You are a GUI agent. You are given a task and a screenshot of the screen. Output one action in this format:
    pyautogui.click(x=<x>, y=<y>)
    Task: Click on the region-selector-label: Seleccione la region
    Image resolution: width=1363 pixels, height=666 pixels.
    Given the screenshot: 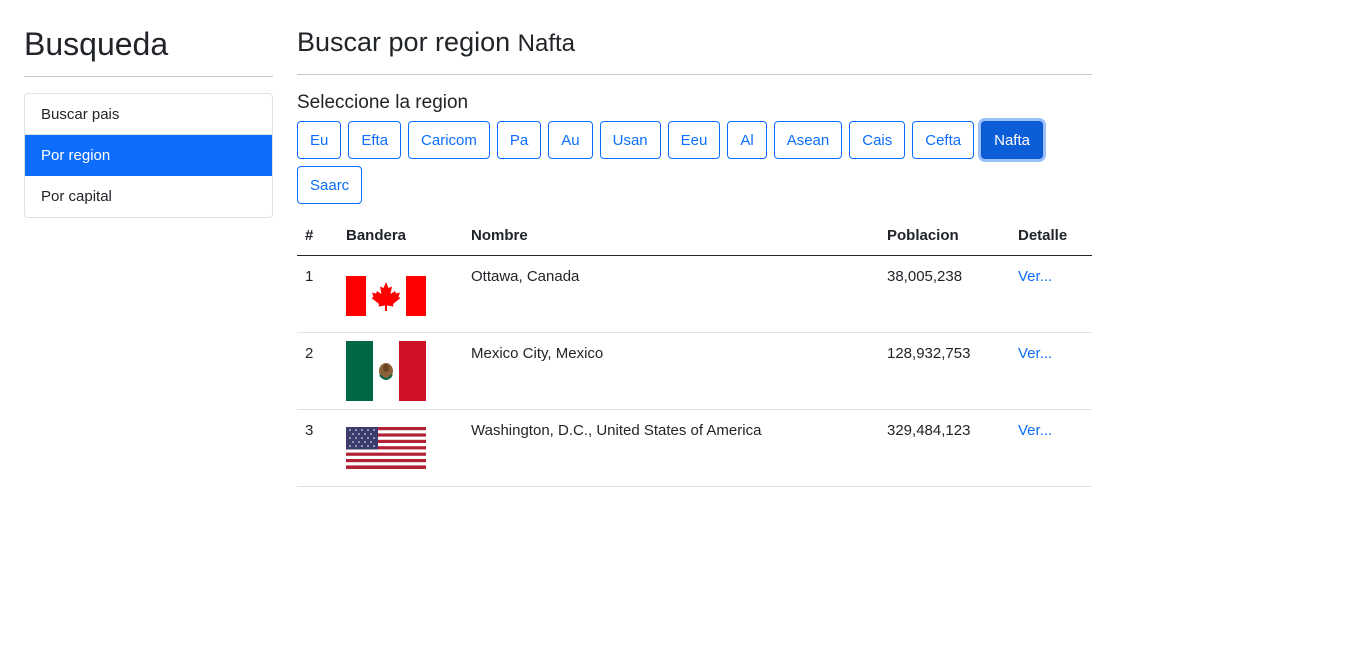 What is the action you would take?
    pyautogui.click(x=383, y=102)
    